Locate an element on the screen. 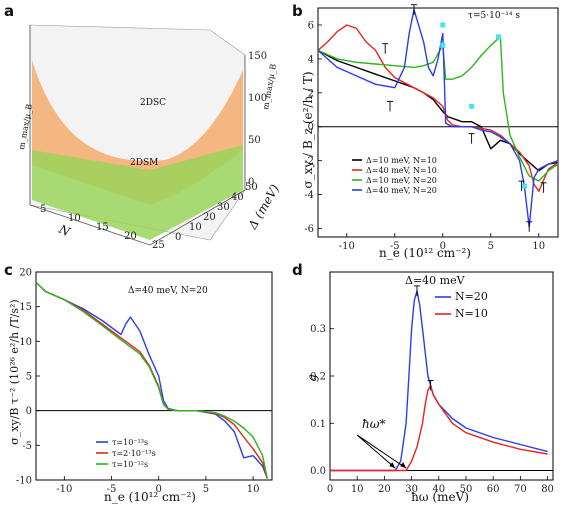  plot-c-y-tick-label: 20 is located at coordinates (25, 273).